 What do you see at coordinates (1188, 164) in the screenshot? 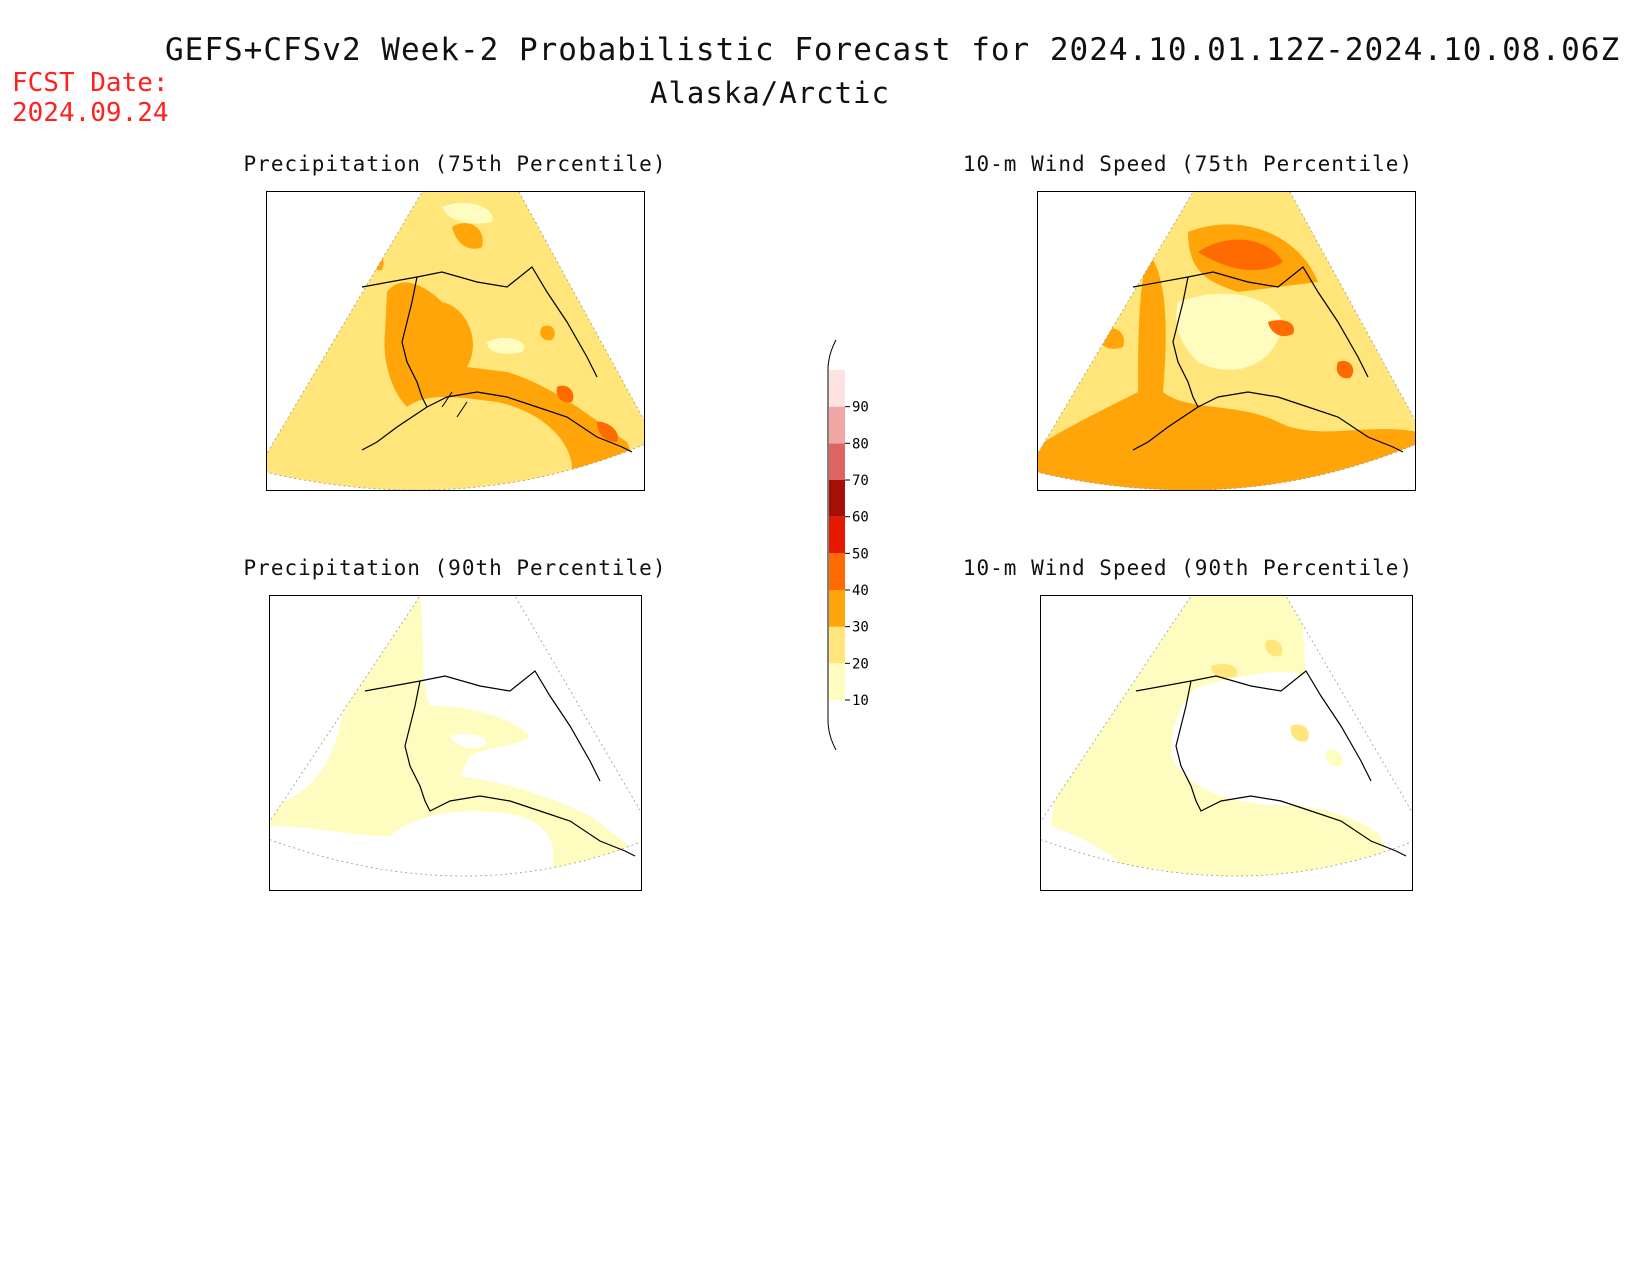
I see `panel-title-wind-75: 10-m Wind Speed (75th Percentile)` at bounding box center [1188, 164].